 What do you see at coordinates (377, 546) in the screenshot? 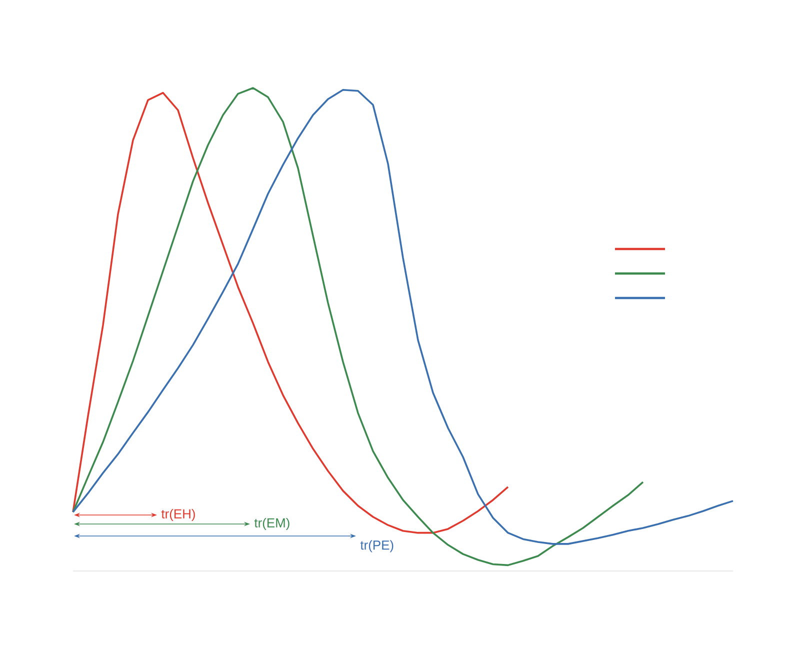
I see `annotation: tr(PE)` at bounding box center [377, 546].